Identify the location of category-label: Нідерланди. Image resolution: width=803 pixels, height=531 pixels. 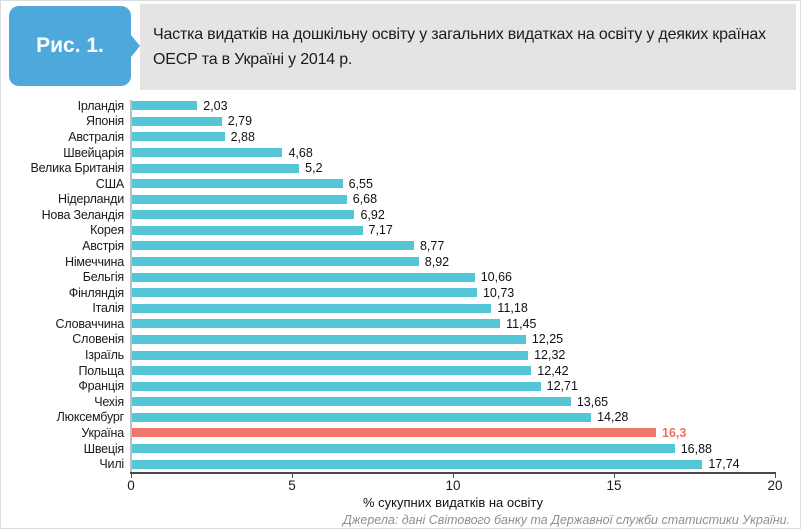
(91, 199).